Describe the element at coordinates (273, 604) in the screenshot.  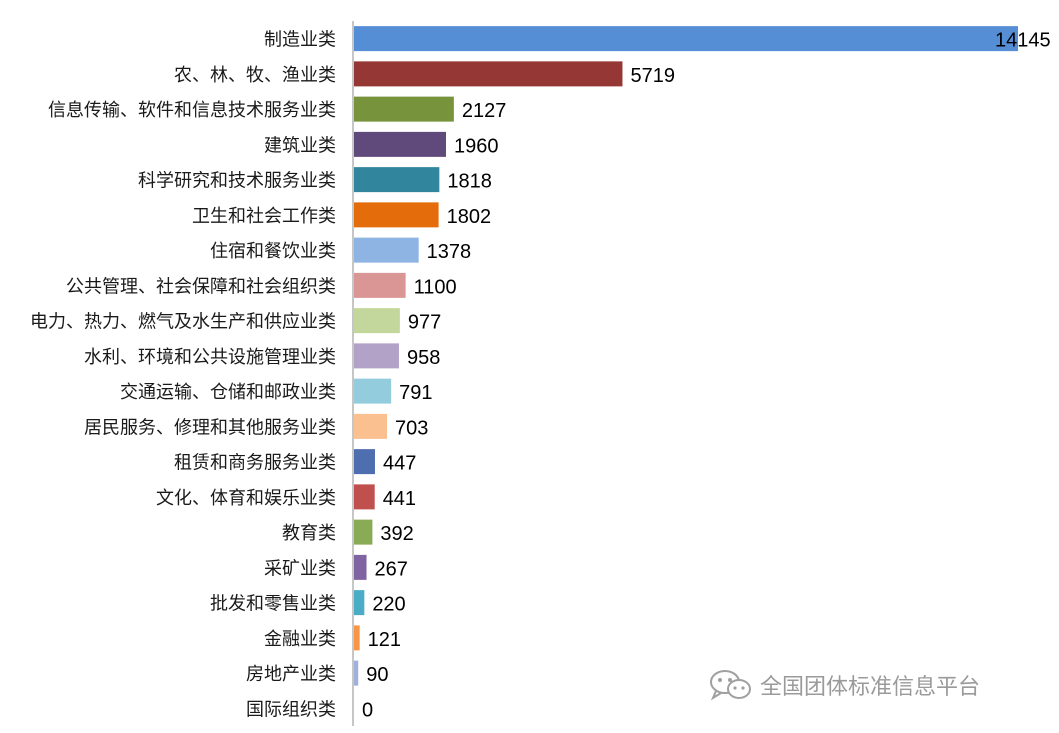
I see `category-label: 批发和零售业类` at that location.